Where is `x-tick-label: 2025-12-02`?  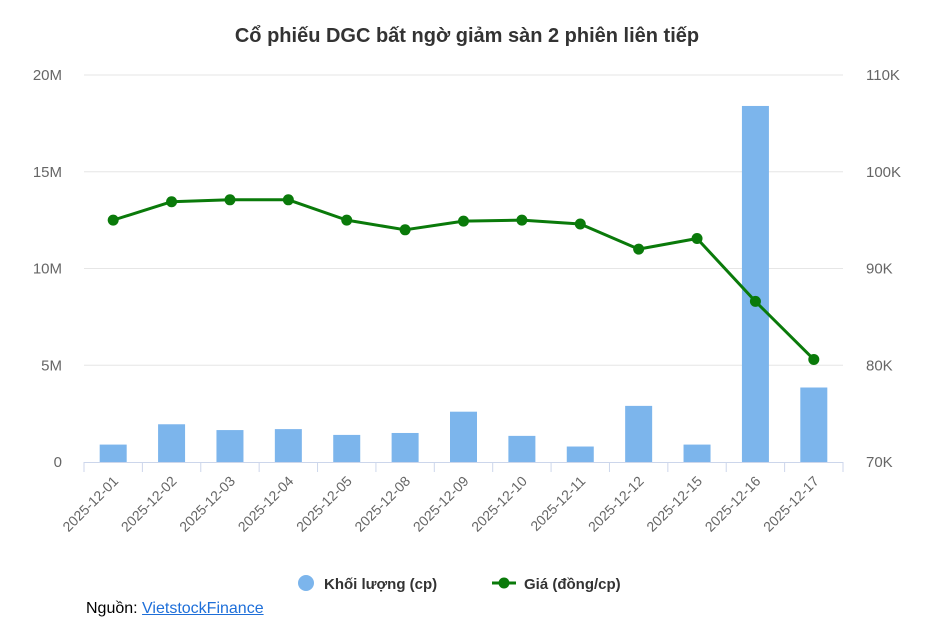 x-tick-label: 2025-12-02 is located at coordinates (149, 504).